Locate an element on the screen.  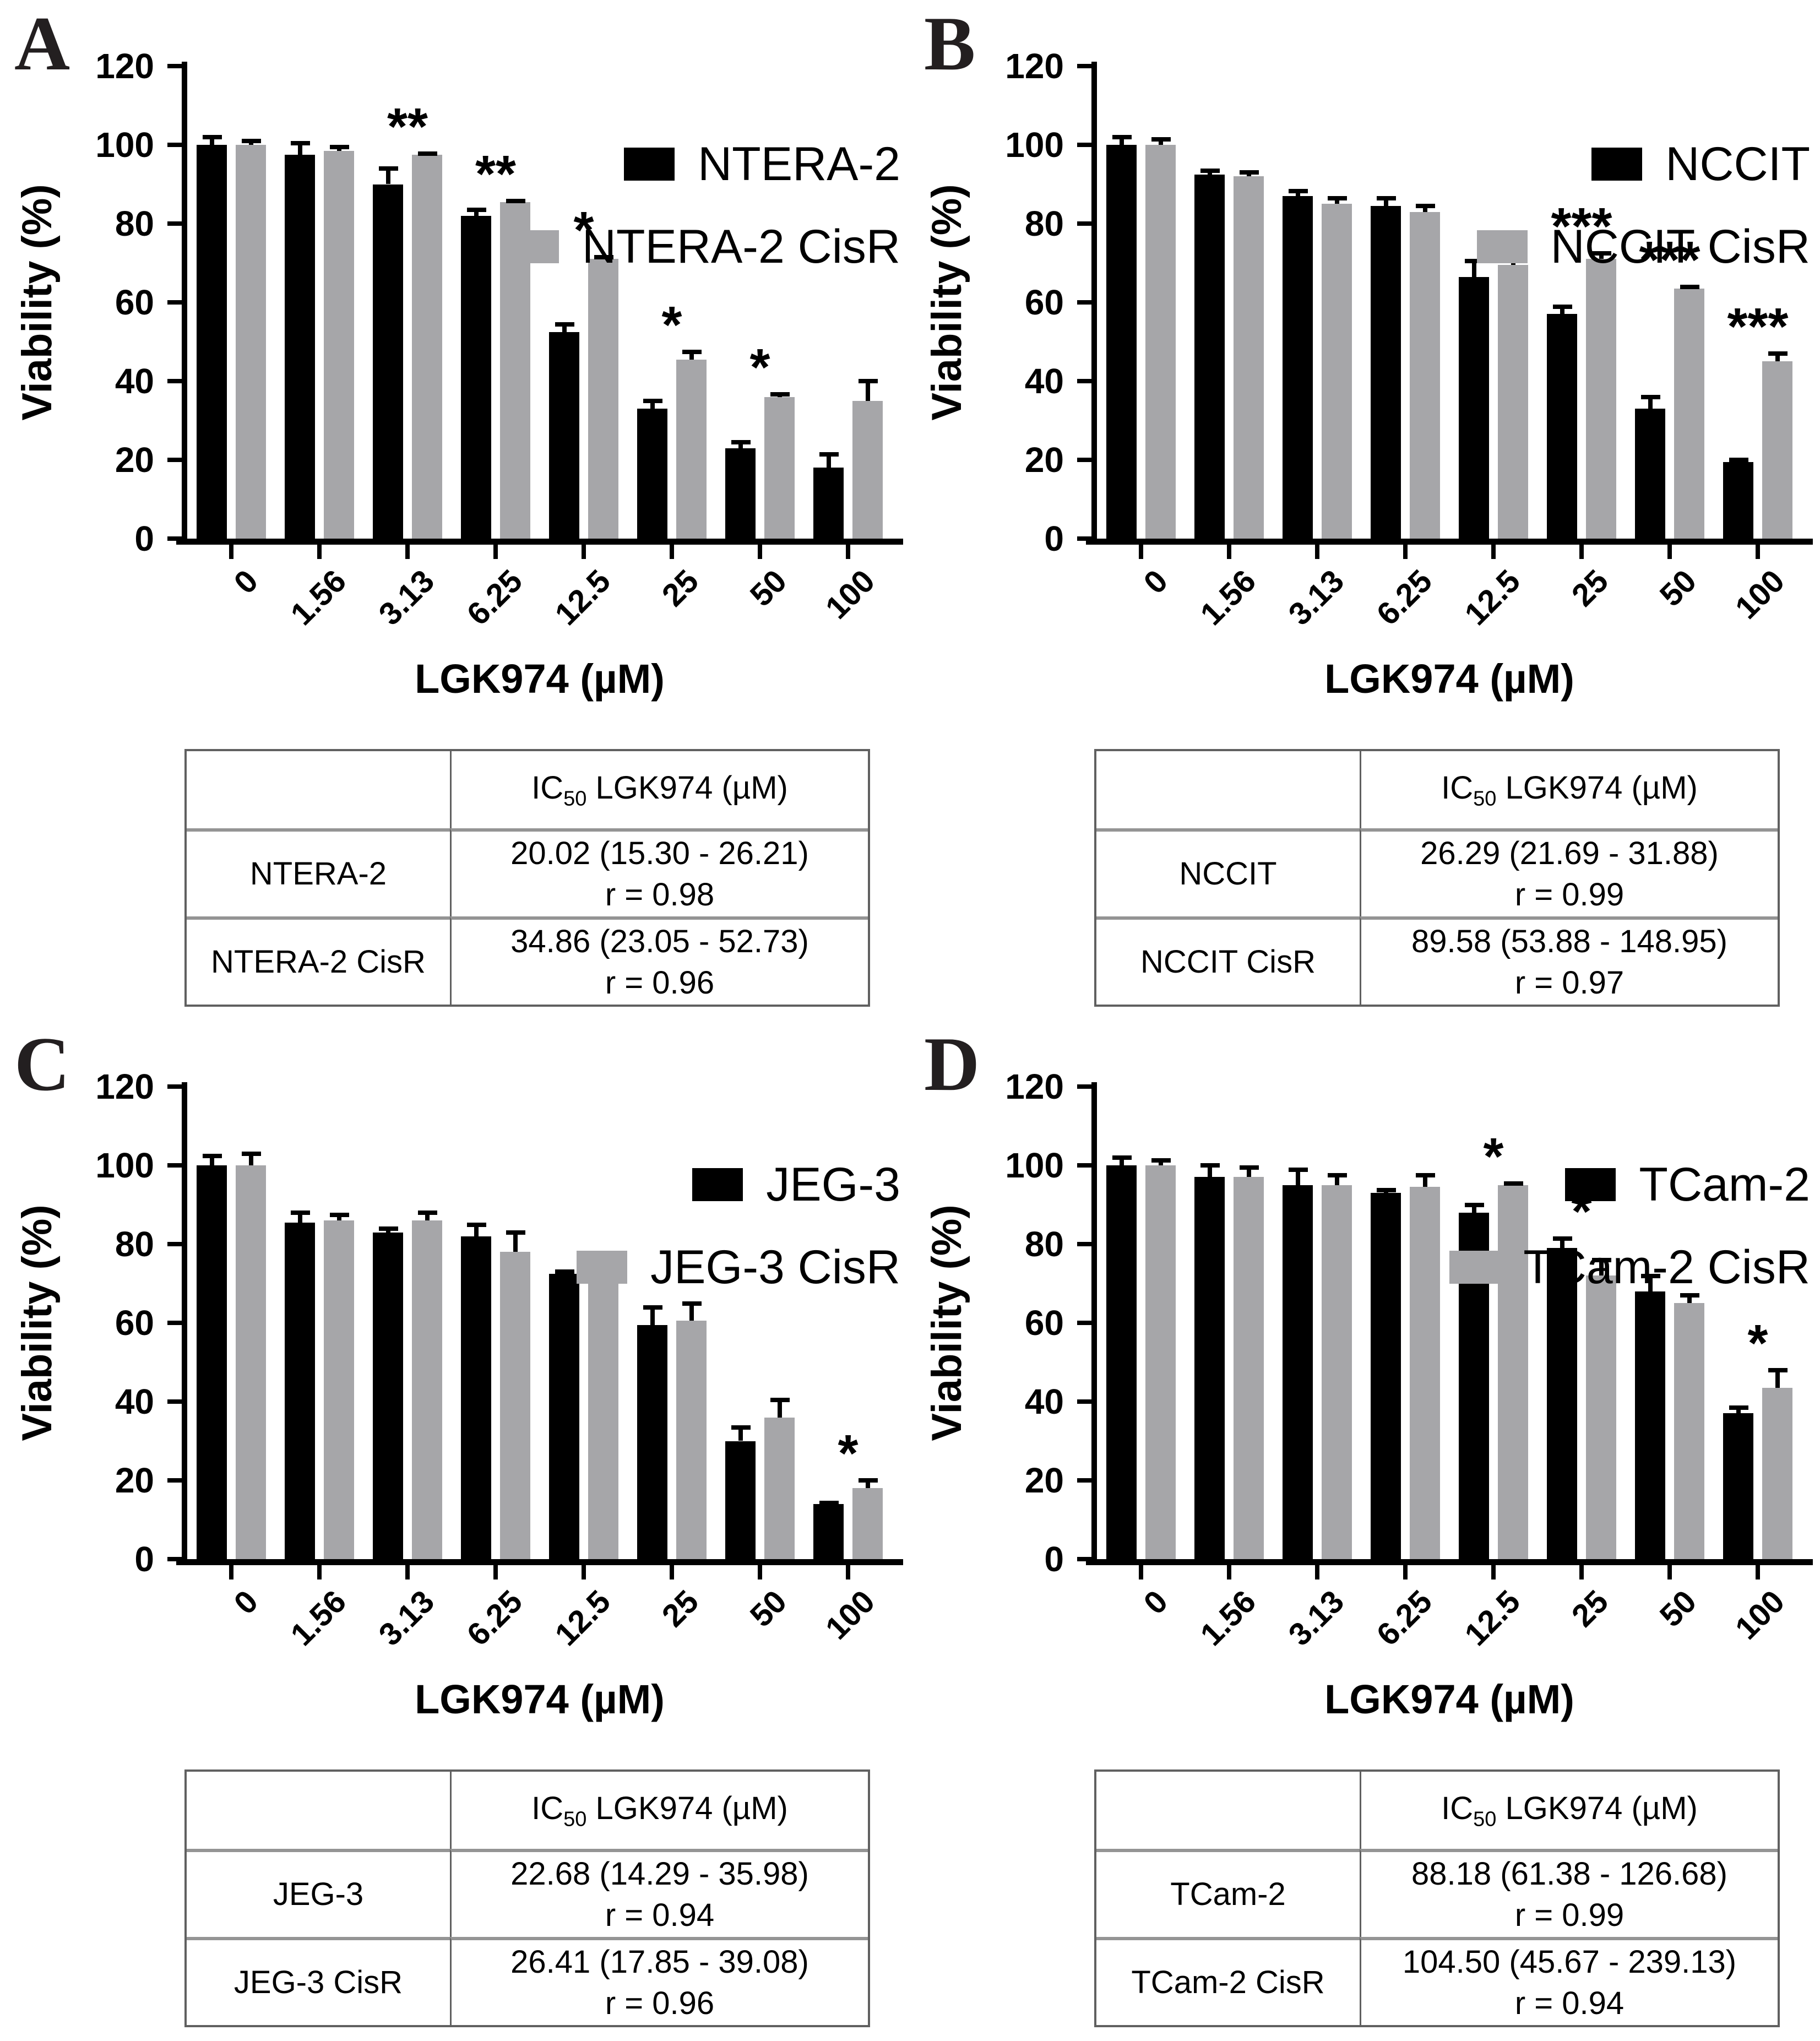
panel-letter: A is located at coordinates (42, 43).